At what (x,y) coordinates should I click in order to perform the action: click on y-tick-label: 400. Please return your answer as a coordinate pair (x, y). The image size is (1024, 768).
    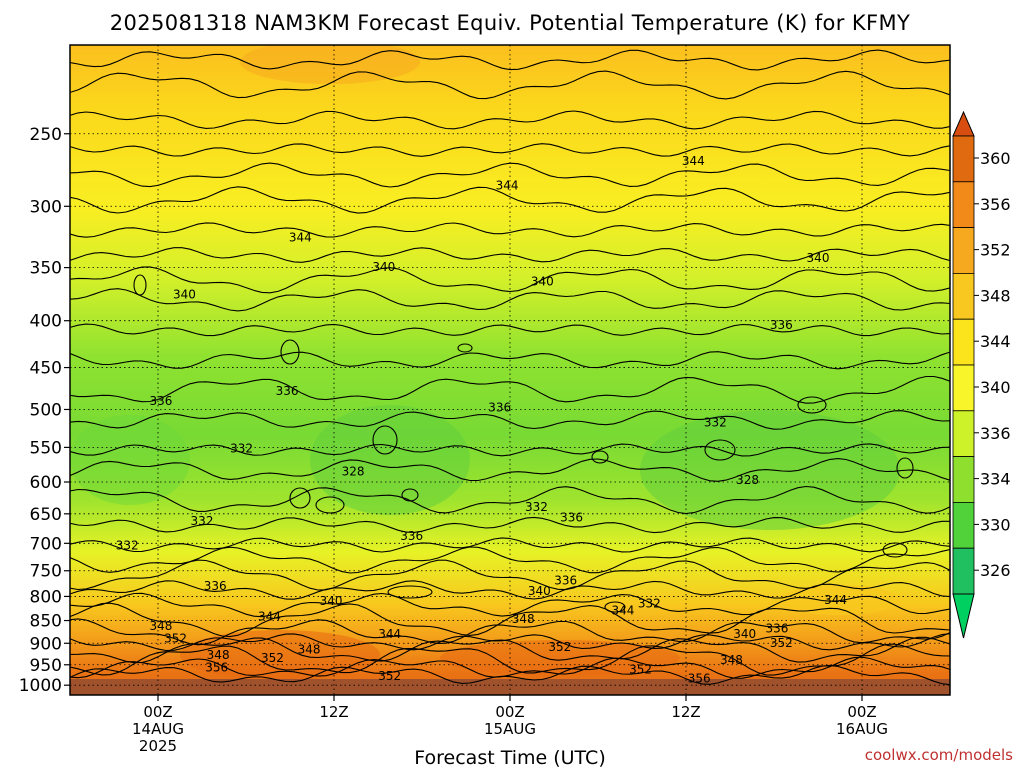
    Looking at the image, I should click on (46, 322).